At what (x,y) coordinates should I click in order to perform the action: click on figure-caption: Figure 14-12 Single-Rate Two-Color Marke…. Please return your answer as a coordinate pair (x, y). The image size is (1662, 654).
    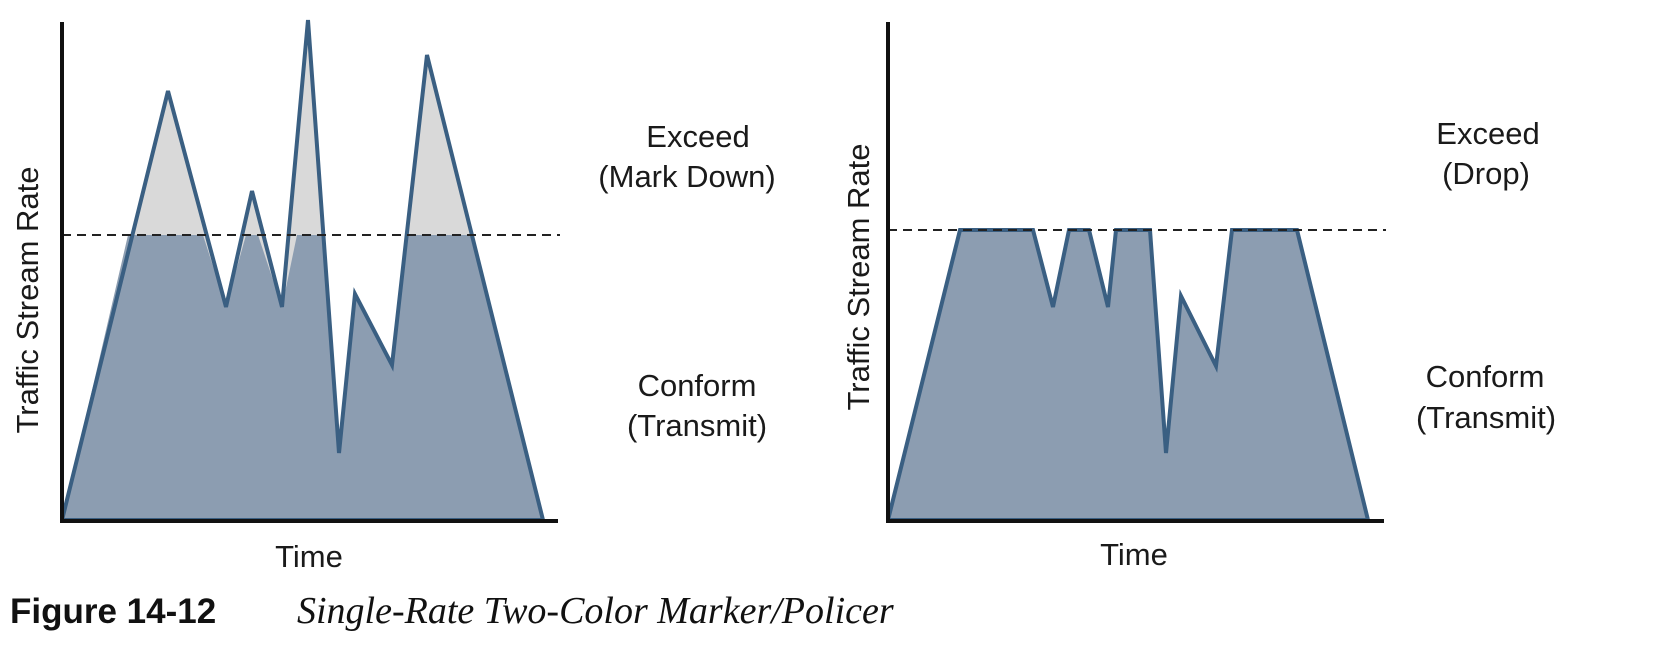
    Looking at the image, I should click on (452, 611).